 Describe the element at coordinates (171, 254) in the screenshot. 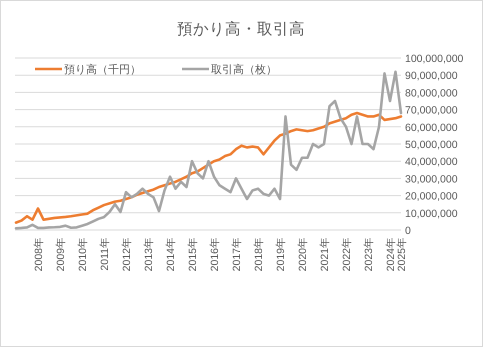

I see `xtick: 2014年` at that location.